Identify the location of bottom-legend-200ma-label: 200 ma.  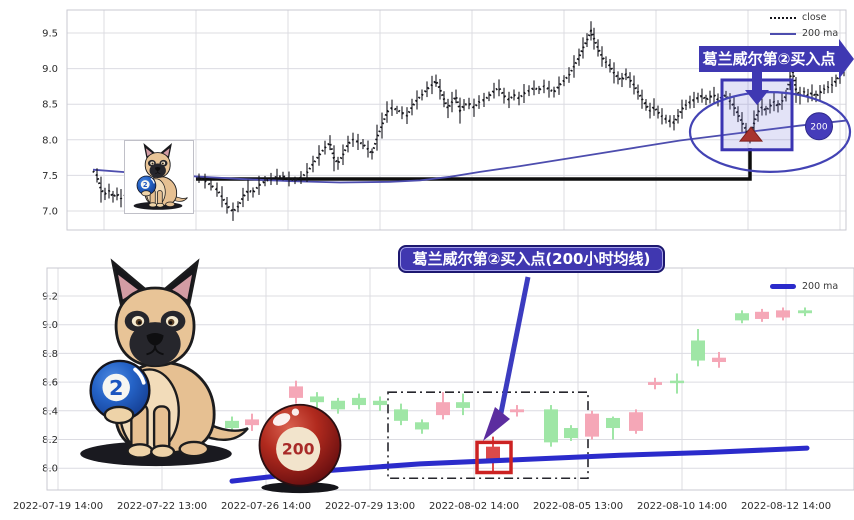
(820, 286).